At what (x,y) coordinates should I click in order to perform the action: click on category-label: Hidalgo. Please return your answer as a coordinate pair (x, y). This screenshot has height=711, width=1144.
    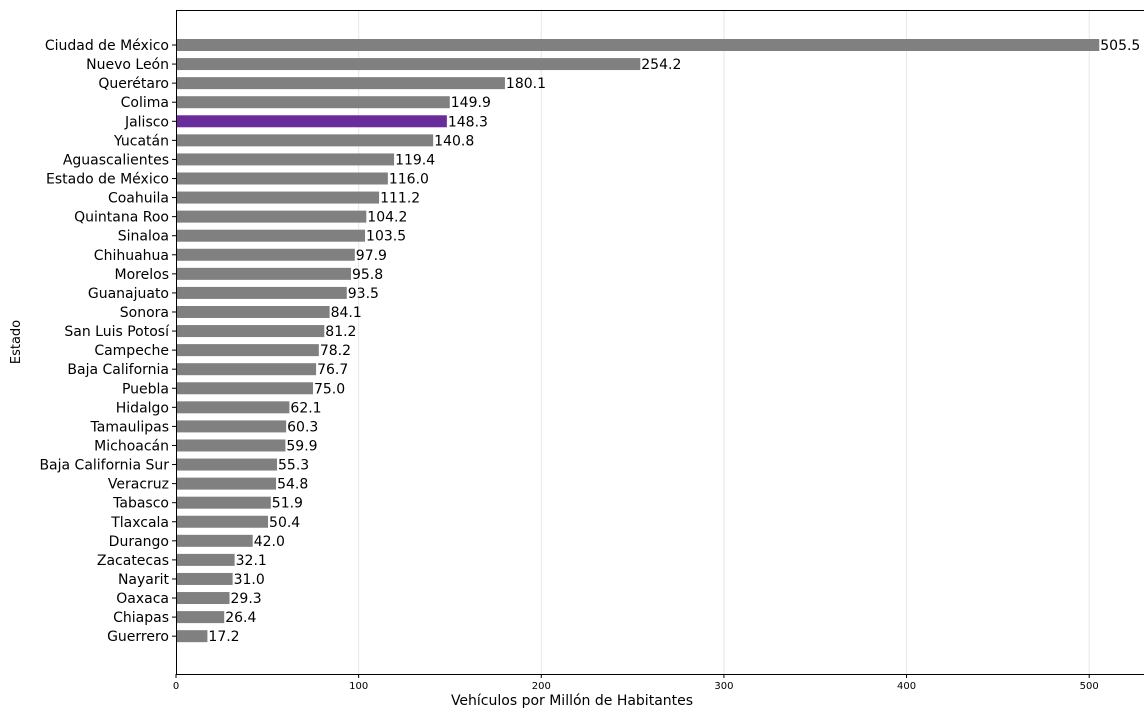
    Looking at the image, I should click on (142, 408).